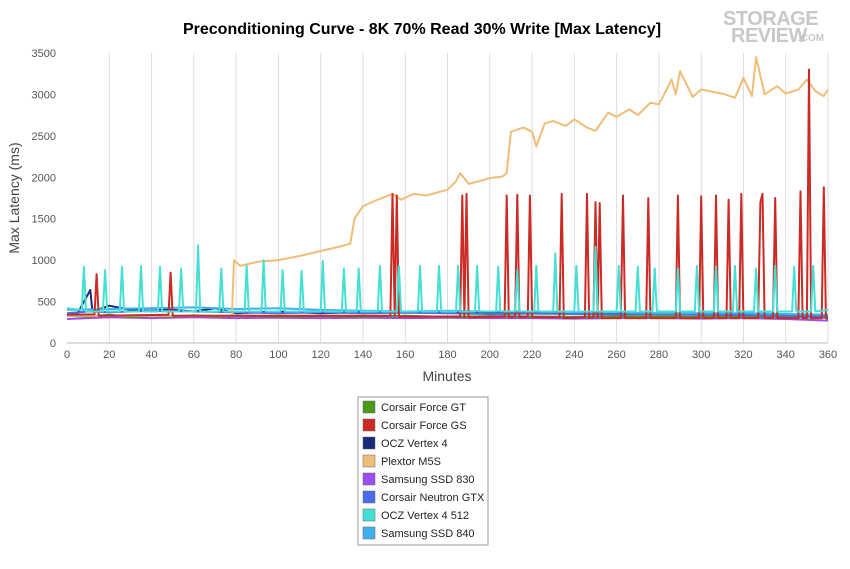 The height and width of the screenshot is (569, 850). Describe the element at coordinates (616, 355) in the screenshot. I see `x-tick-label: 260` at that location.